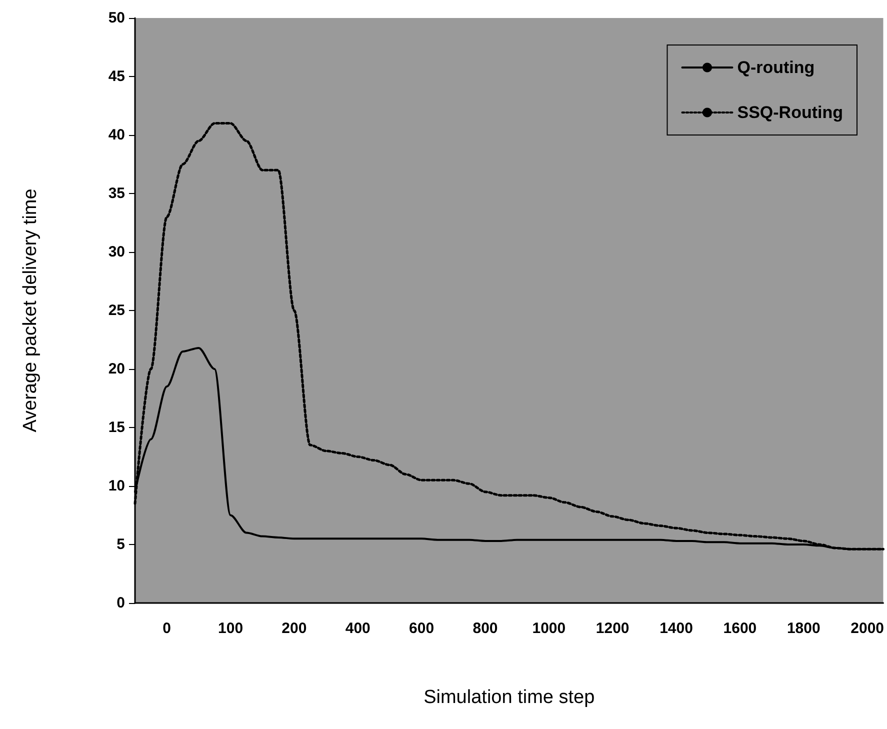 This screenshot has height=729, width=887. What do you see at coordinates (776, 67) in the screenshot?
I see `legend-label: Q-routing` at bounding box center [776, 67].